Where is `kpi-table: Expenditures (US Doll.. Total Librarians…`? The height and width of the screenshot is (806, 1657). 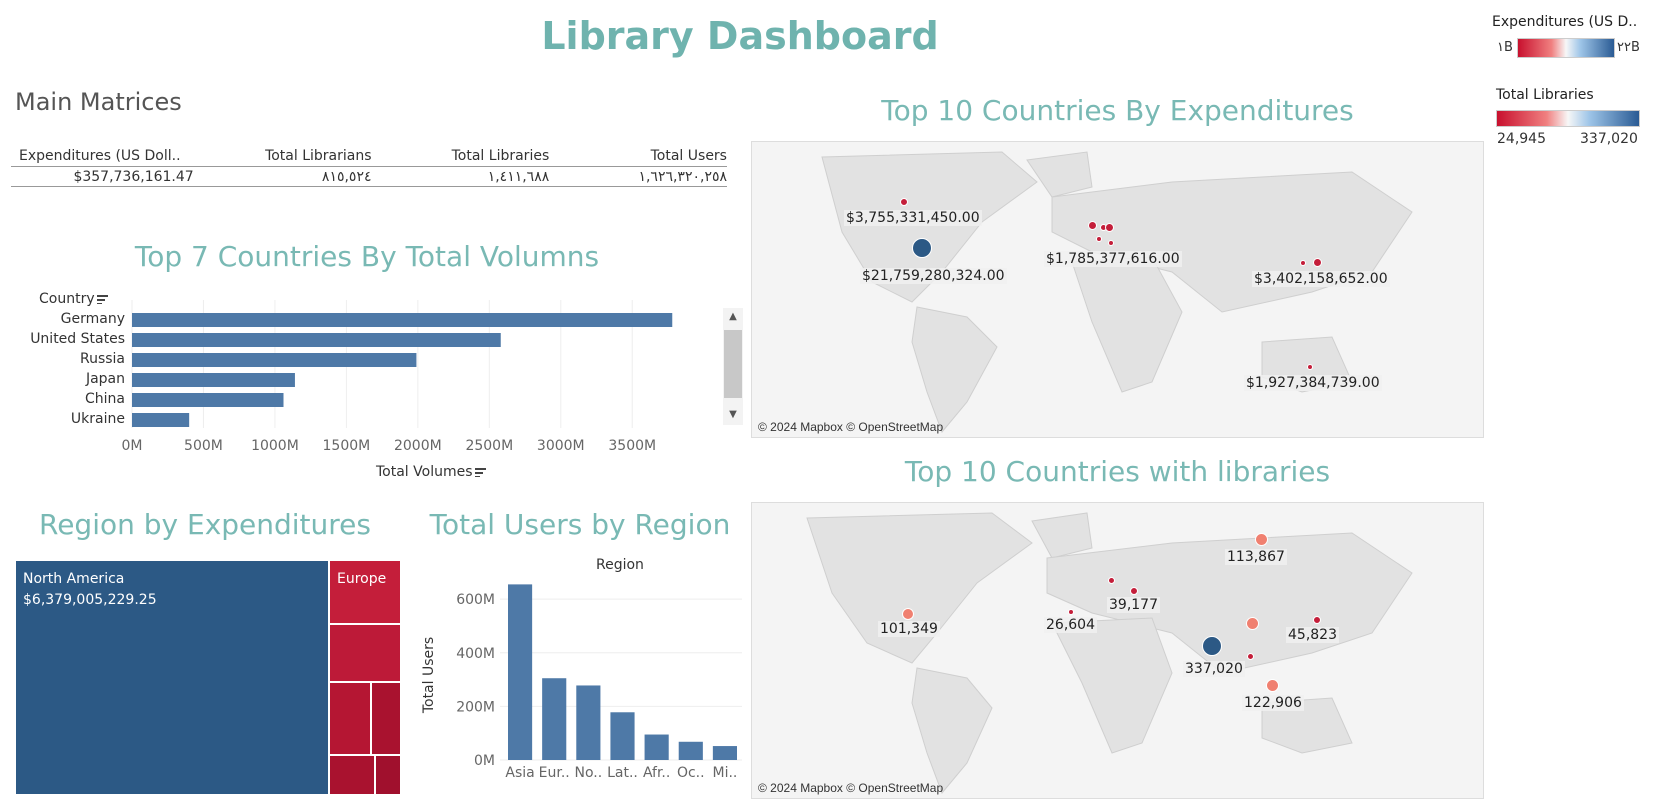
kpi-table: Expenditures (US Doll.. Total Librarians… is located at coordinates (369, 167).